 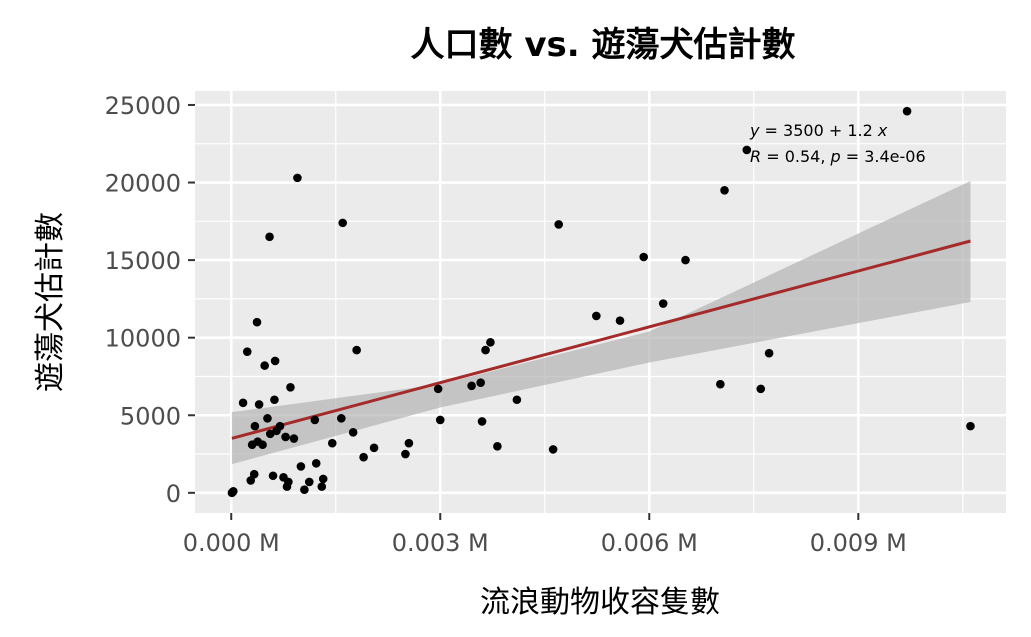 What do you see at coordinates (600, 602) in the screenshot?
I see `x-axis-title: 流浪動物收容隻數` at bounding box center [600, 602].